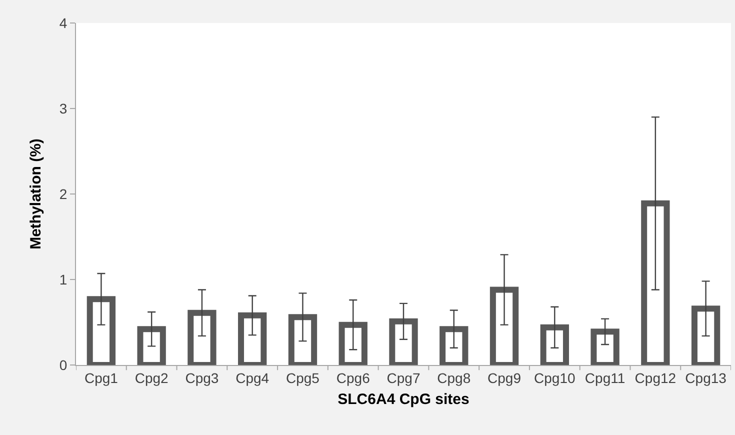 The image size is (735, 435). I want to click on y-tick-label: 0, so click(63, 364).